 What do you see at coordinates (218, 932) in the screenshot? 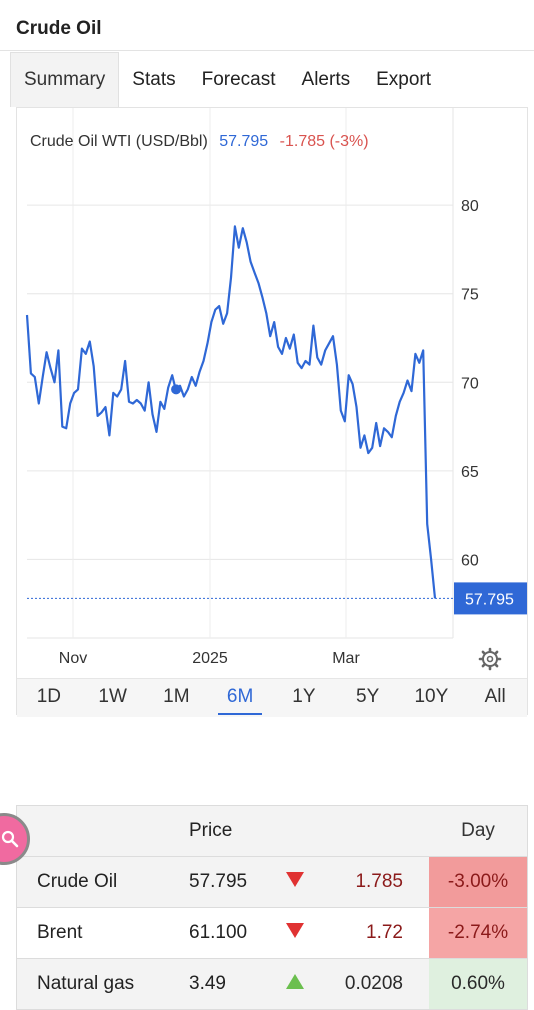
I see `row-price: 61.100` at bounding box center [218, 932].